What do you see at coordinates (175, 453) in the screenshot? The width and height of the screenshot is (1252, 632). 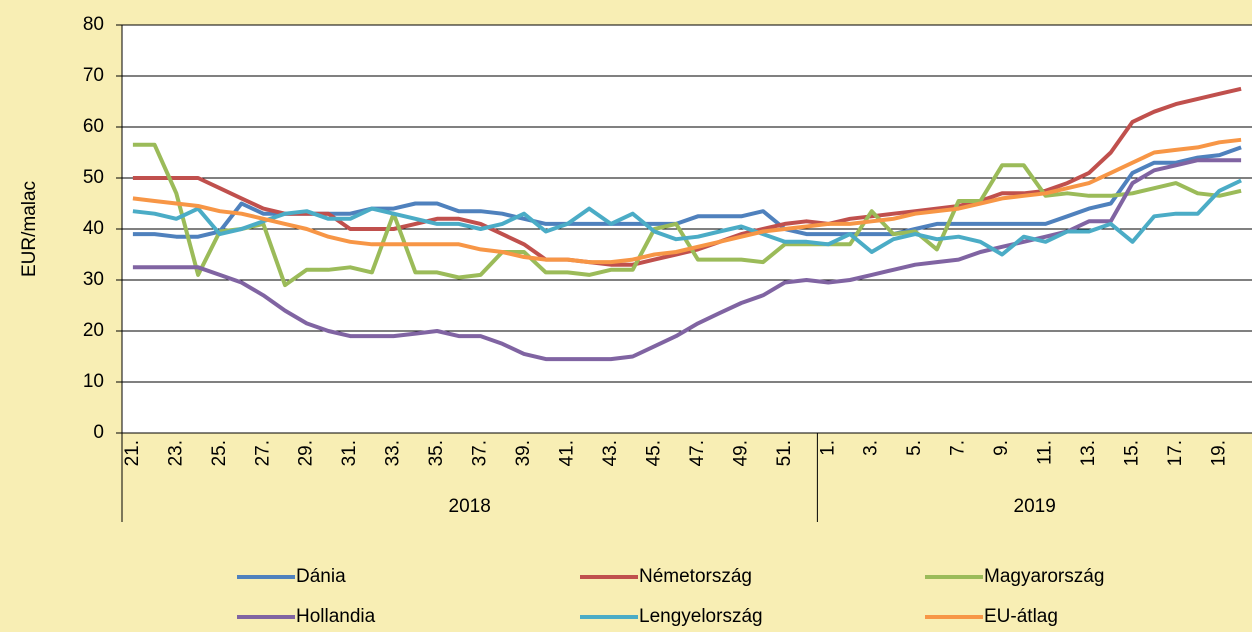 I see `x-tick-label: 23.` at bounding box center [175, 453].